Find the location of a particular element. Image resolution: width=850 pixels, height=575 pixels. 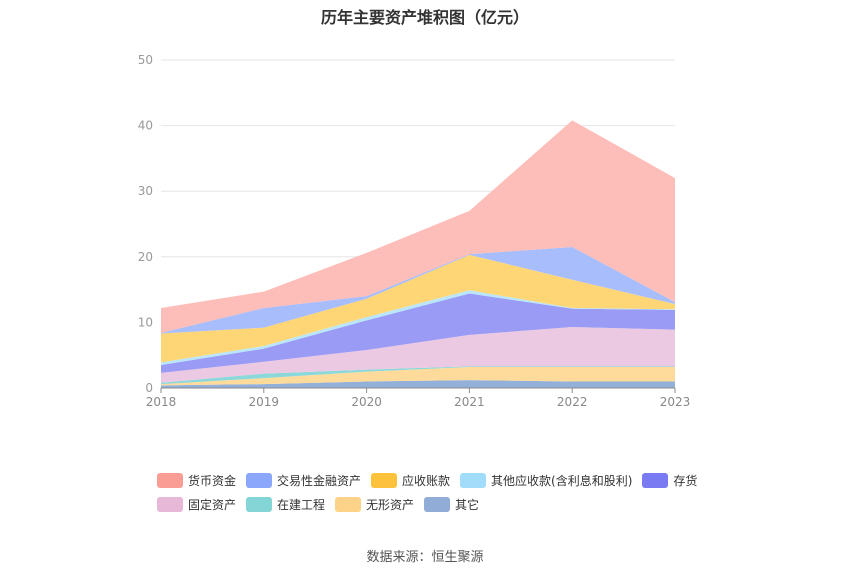

legend-item: 固定资产 is located at coordinates (196, 504).